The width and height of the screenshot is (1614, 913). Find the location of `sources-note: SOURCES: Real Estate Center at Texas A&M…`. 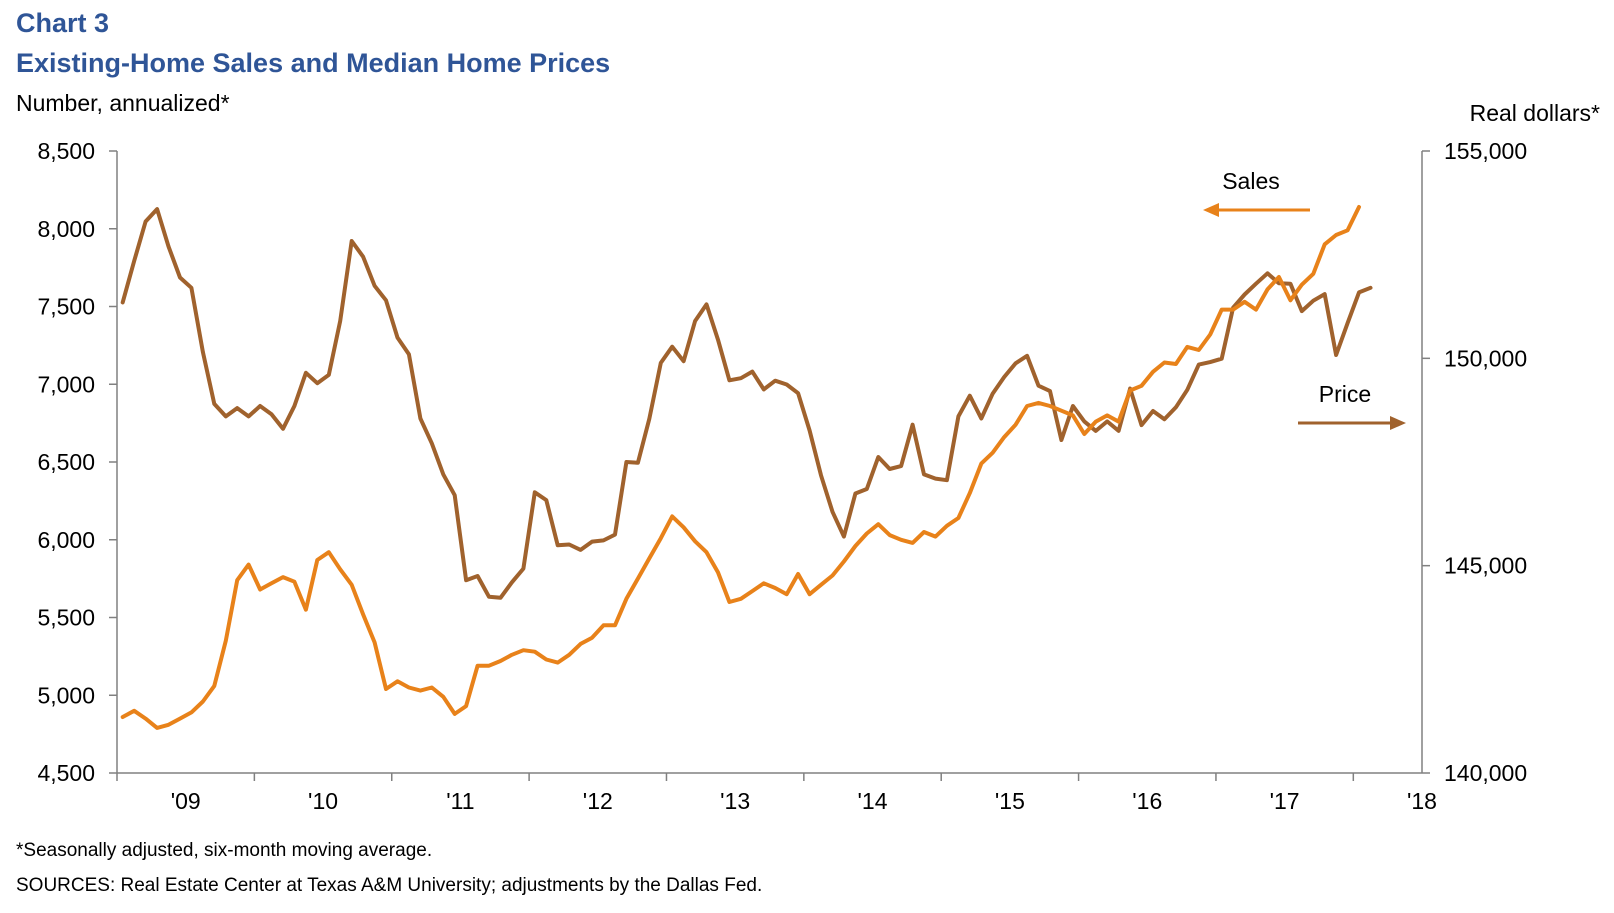

sources-note: SOURCES: Real Estate Center at Texas A&M… is located at coordinates (389, 885).